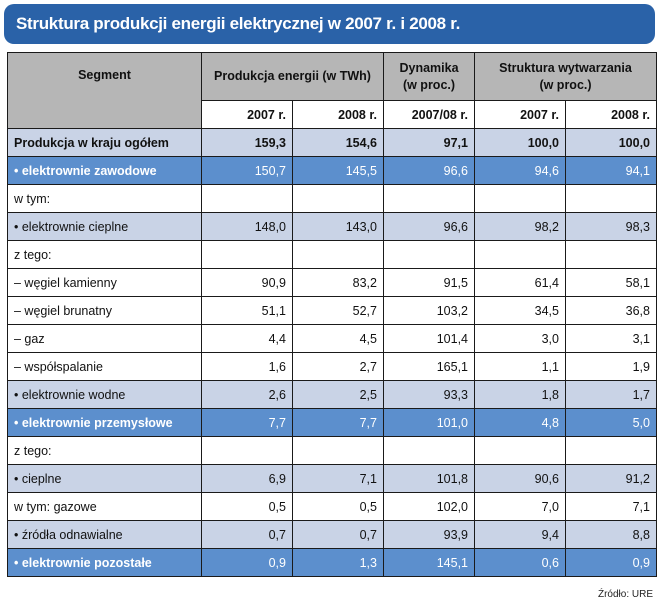  Describe the element at coordinates (611, 170) in the screenshot. I see `row-value: 94,1` at that location.